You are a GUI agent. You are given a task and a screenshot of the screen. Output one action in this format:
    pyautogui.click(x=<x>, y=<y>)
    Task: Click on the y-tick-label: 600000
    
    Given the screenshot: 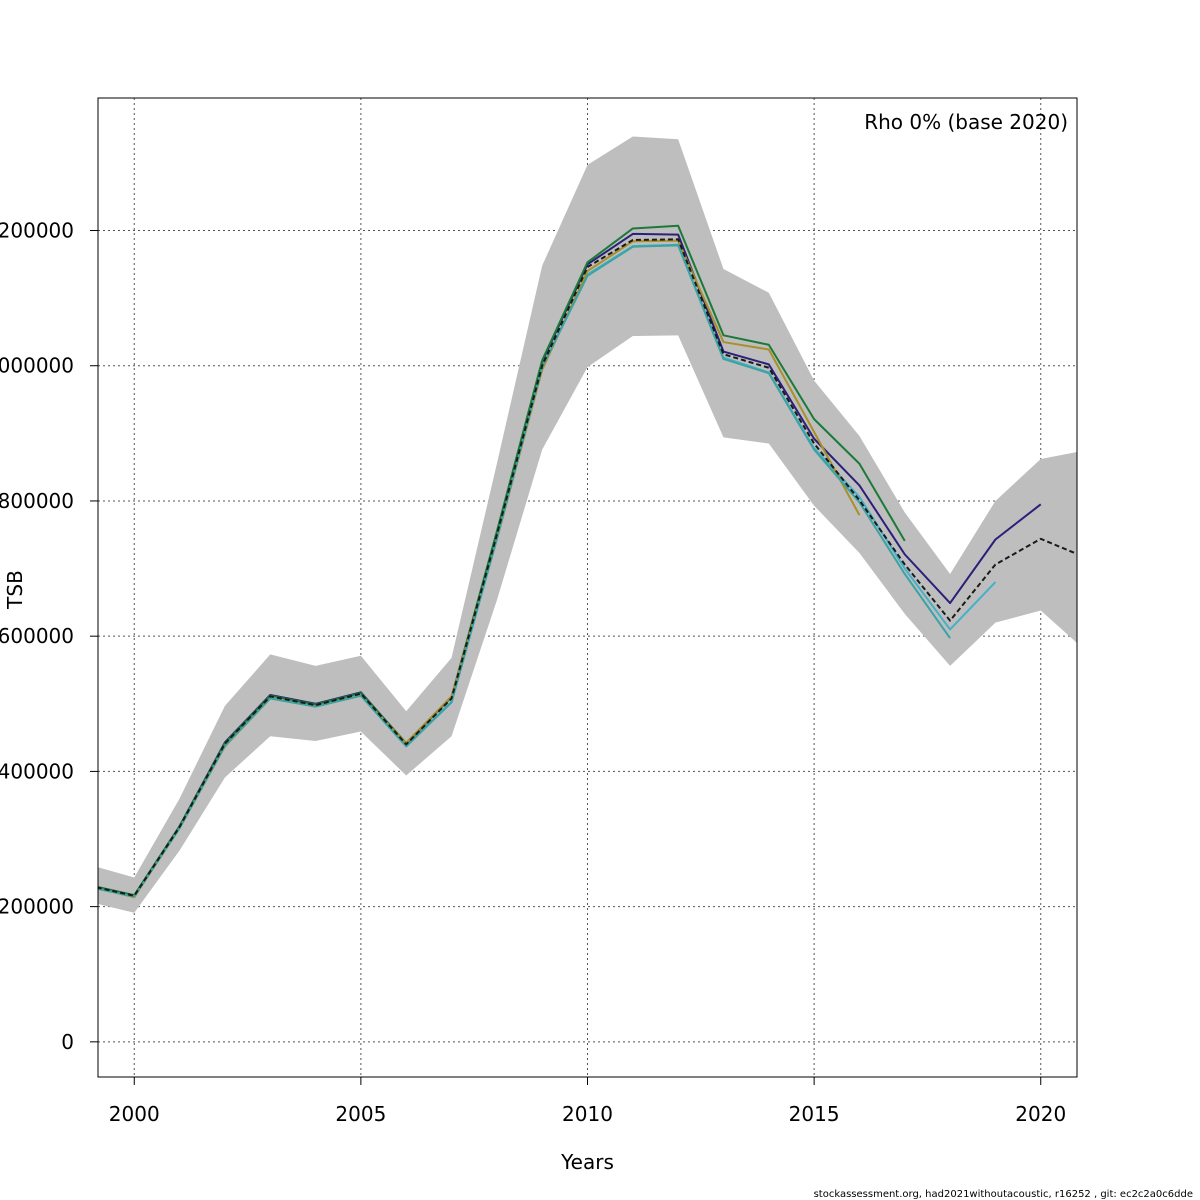 What is the action you would take?
    pyautogui.click(x=37, y=636)
    